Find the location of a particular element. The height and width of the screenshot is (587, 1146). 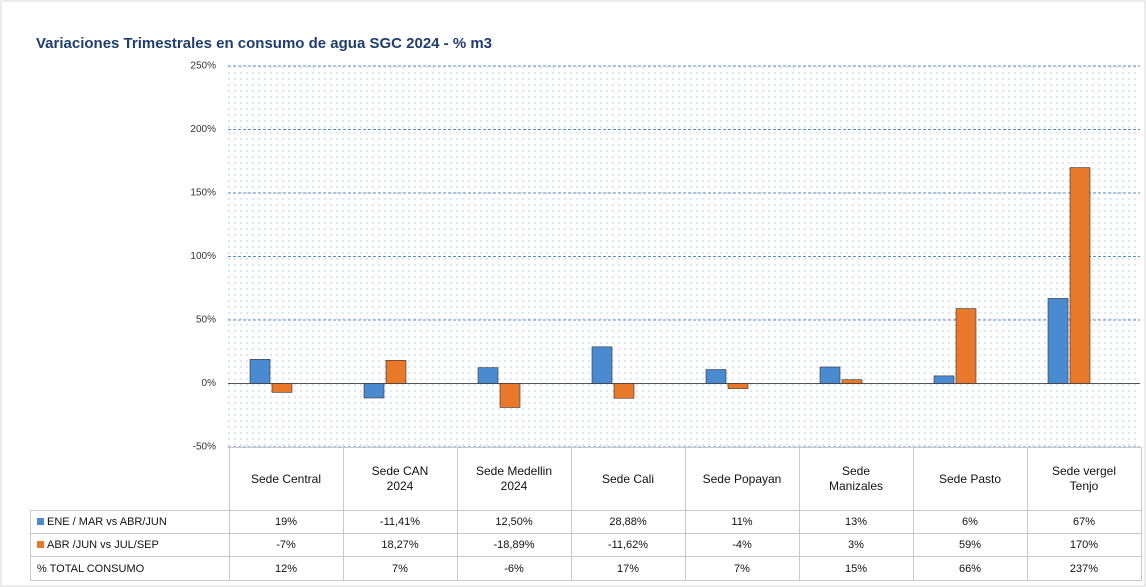

category-cell: Sede CAN 2024 is located at coordinates (400, 479).